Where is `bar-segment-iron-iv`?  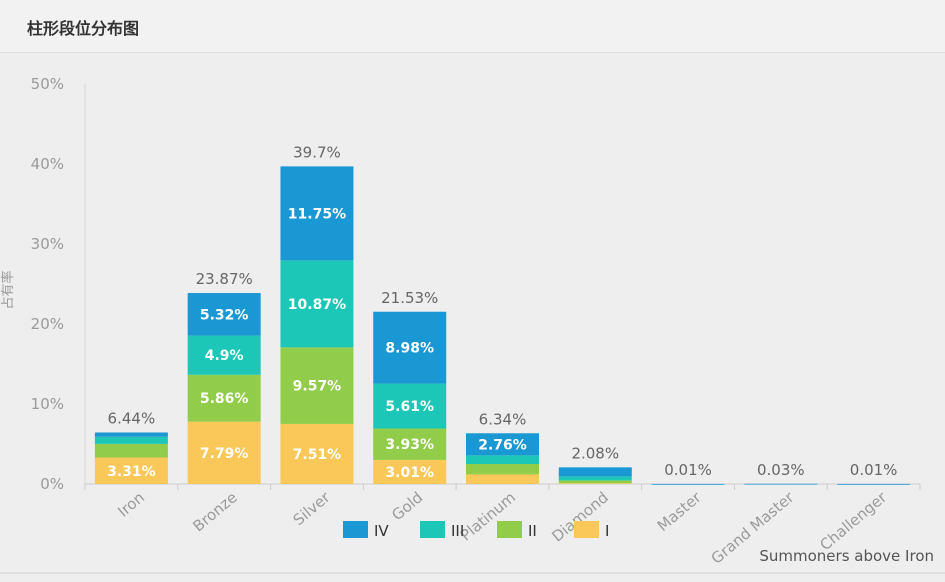
bar-segment-iron-iv is located at coordinates (131, 434).